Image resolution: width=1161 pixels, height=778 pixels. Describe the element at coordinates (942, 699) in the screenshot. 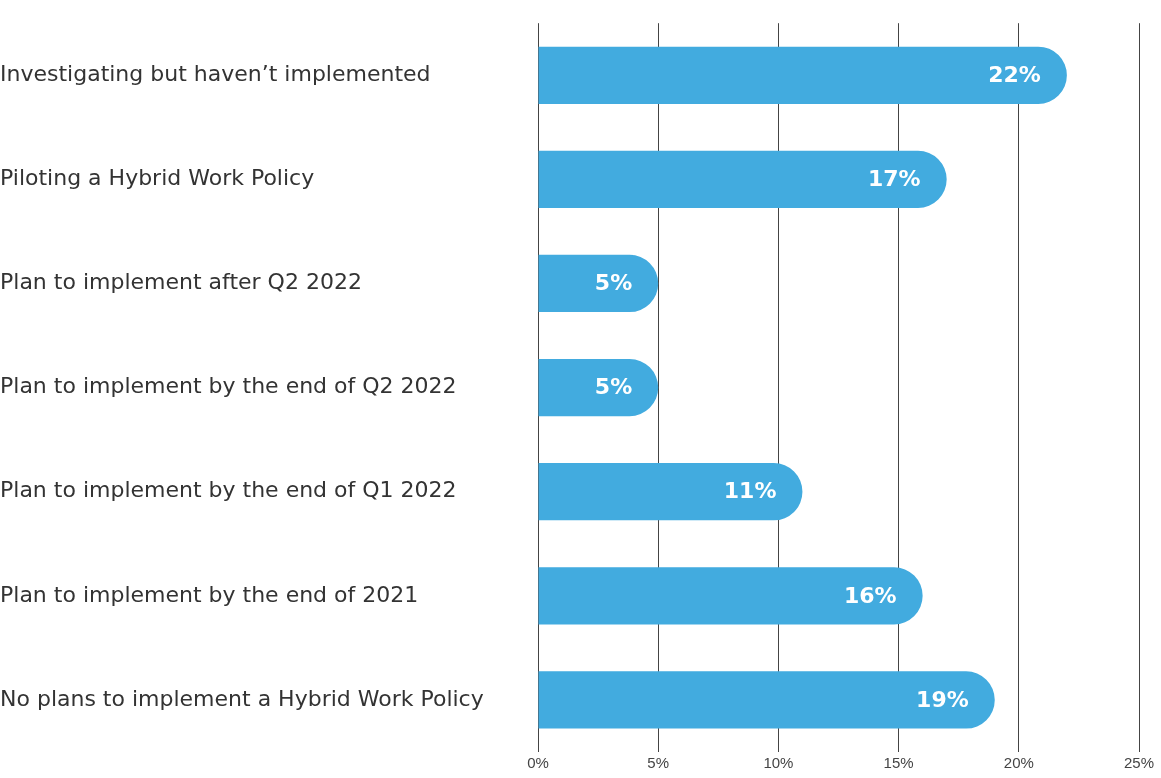

I see `data-label: 19%` at that location.